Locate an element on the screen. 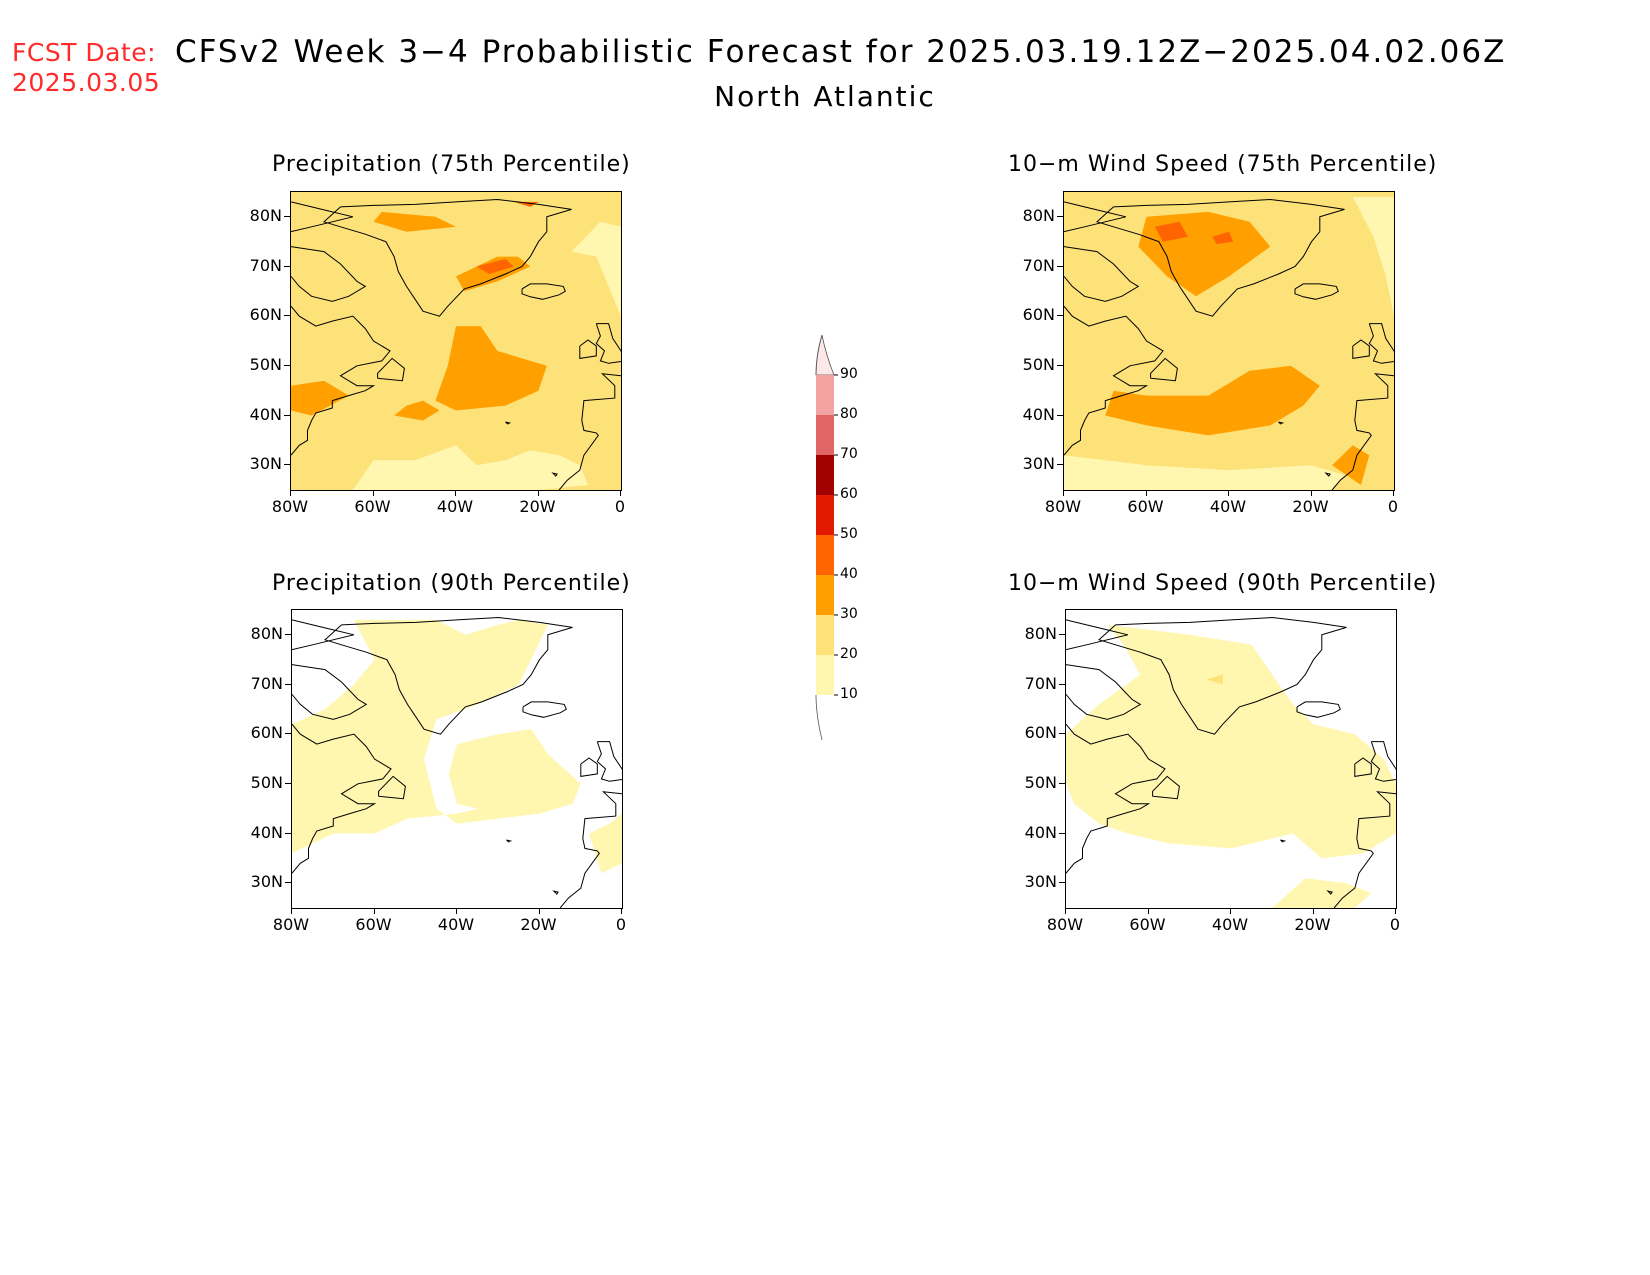 This screenshot has height=1275, width=1650. greenland-coast is located at coordinates (1220, 257).